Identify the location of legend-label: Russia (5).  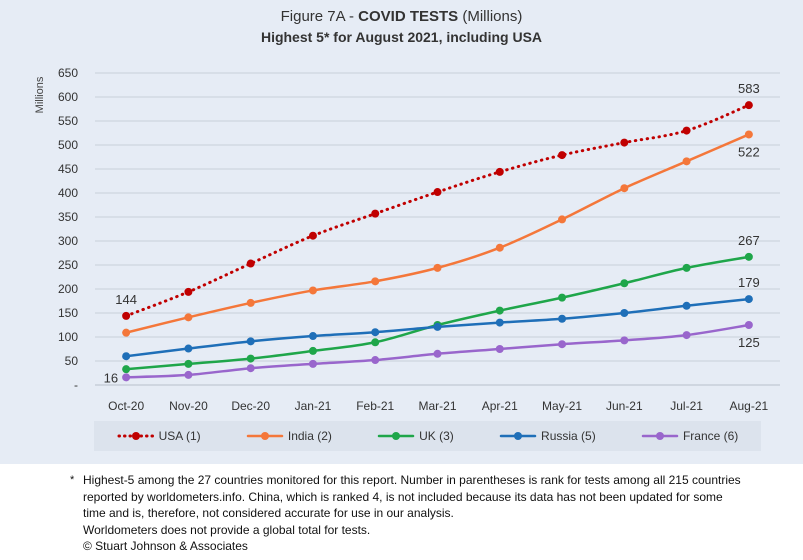
(568, 436).